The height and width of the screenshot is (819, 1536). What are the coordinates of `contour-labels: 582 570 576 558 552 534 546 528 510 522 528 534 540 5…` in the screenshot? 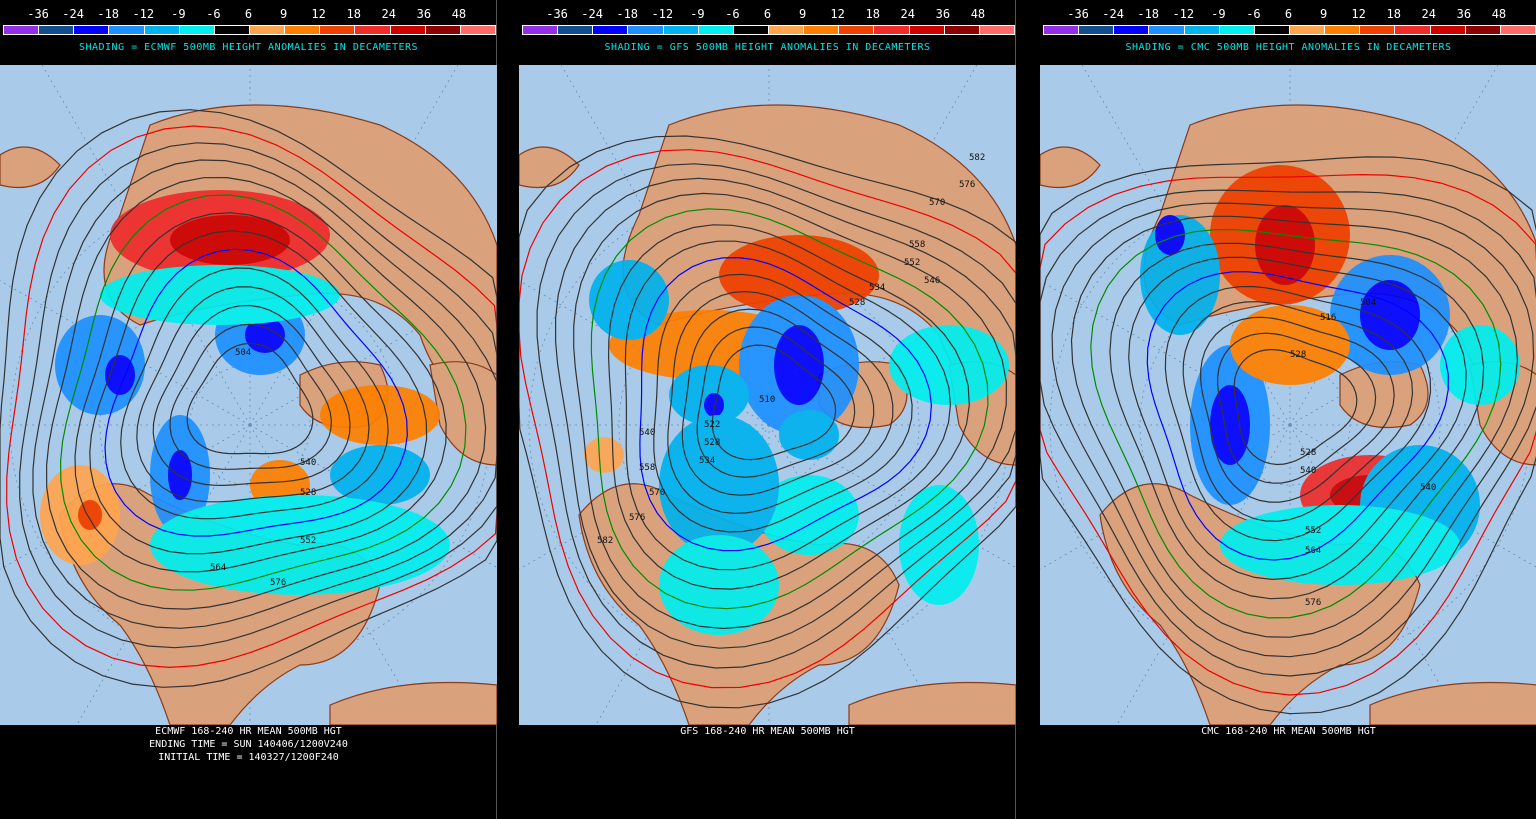 It's located at (791, 349).